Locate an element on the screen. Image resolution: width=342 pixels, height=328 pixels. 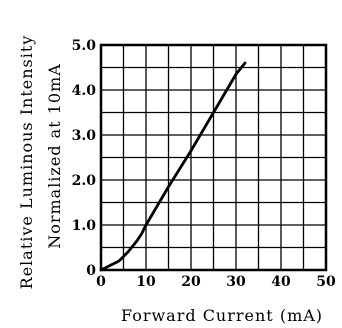
y-tick-label: 0 is located at coordinates (91, 271).